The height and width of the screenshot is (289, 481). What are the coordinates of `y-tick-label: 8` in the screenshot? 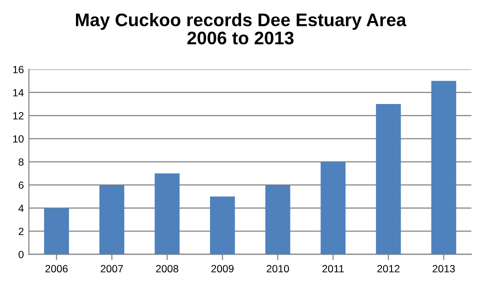 It's located at (21, 162).